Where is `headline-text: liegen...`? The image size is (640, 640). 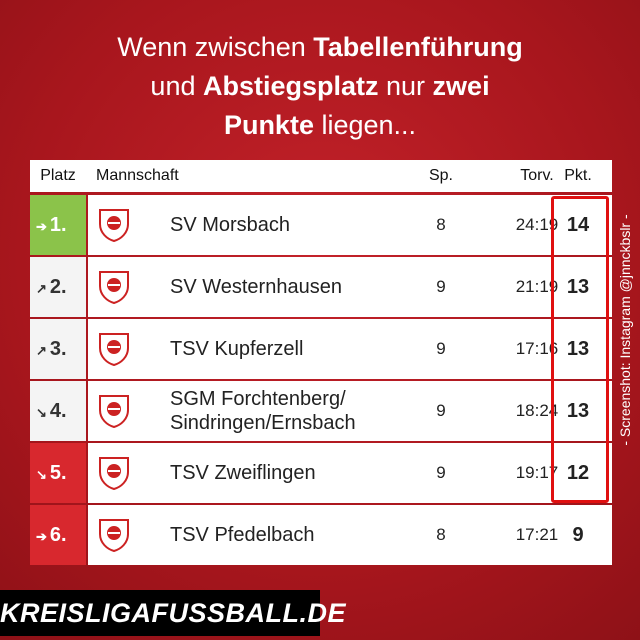 headline-text: liegen... is located at coordinates (365, 125).